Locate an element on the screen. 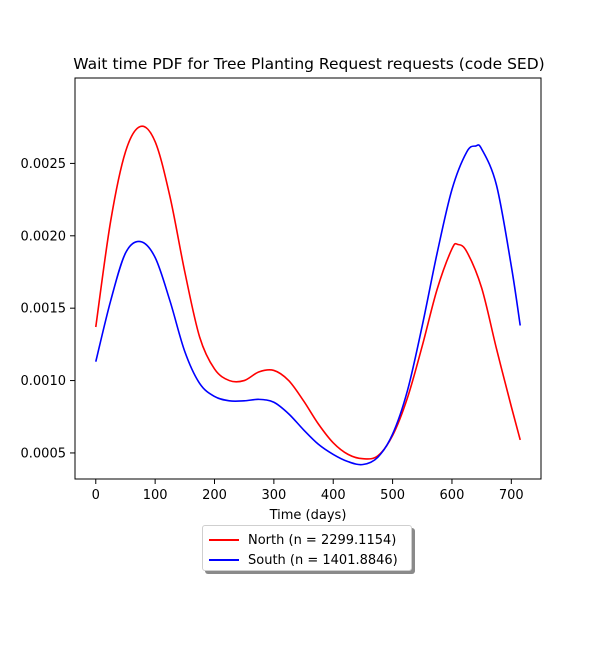 The width and height of the screenshot is (600, 650). legend-label: North (n = 2299.1154) is located at coordinates (322, 540).